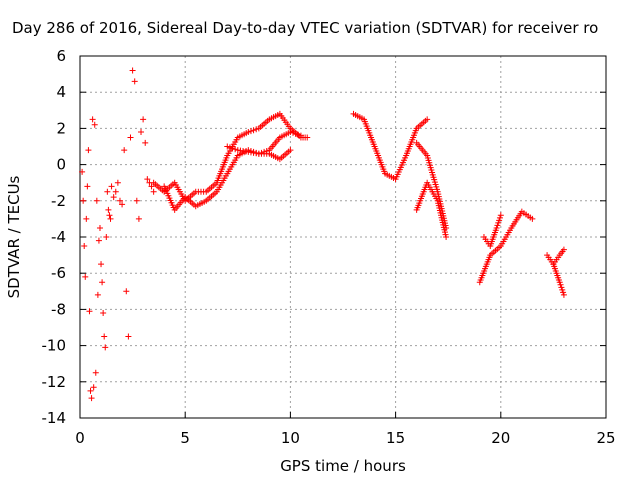  What do you see at coordinates (395, 438) in the screenshot?
I see `x-tick-label: 15` at bounding box center [395, 438].